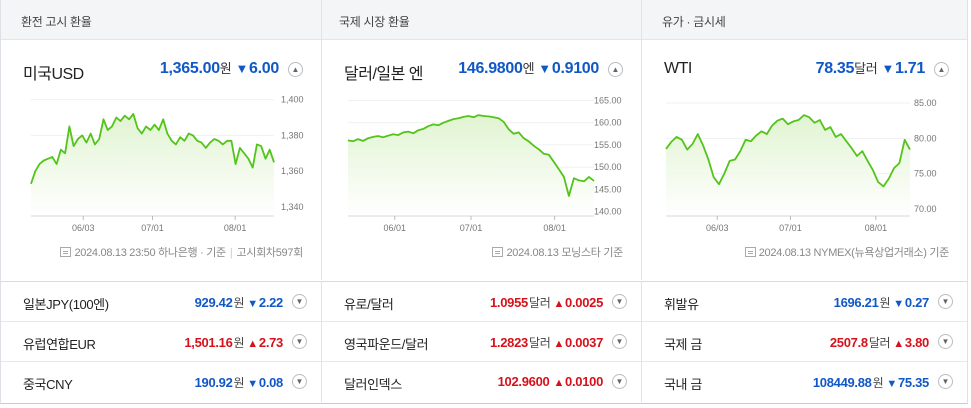  What do you see at coordinates (213, 382) in the screenshot?
I see `rate-value: 190.92` at bounding box center [213, 382].